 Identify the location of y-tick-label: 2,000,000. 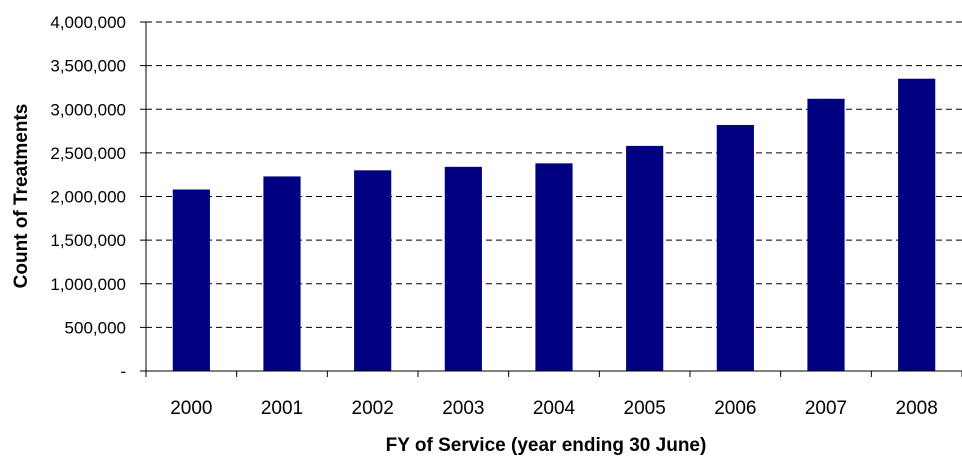
(88, 197).